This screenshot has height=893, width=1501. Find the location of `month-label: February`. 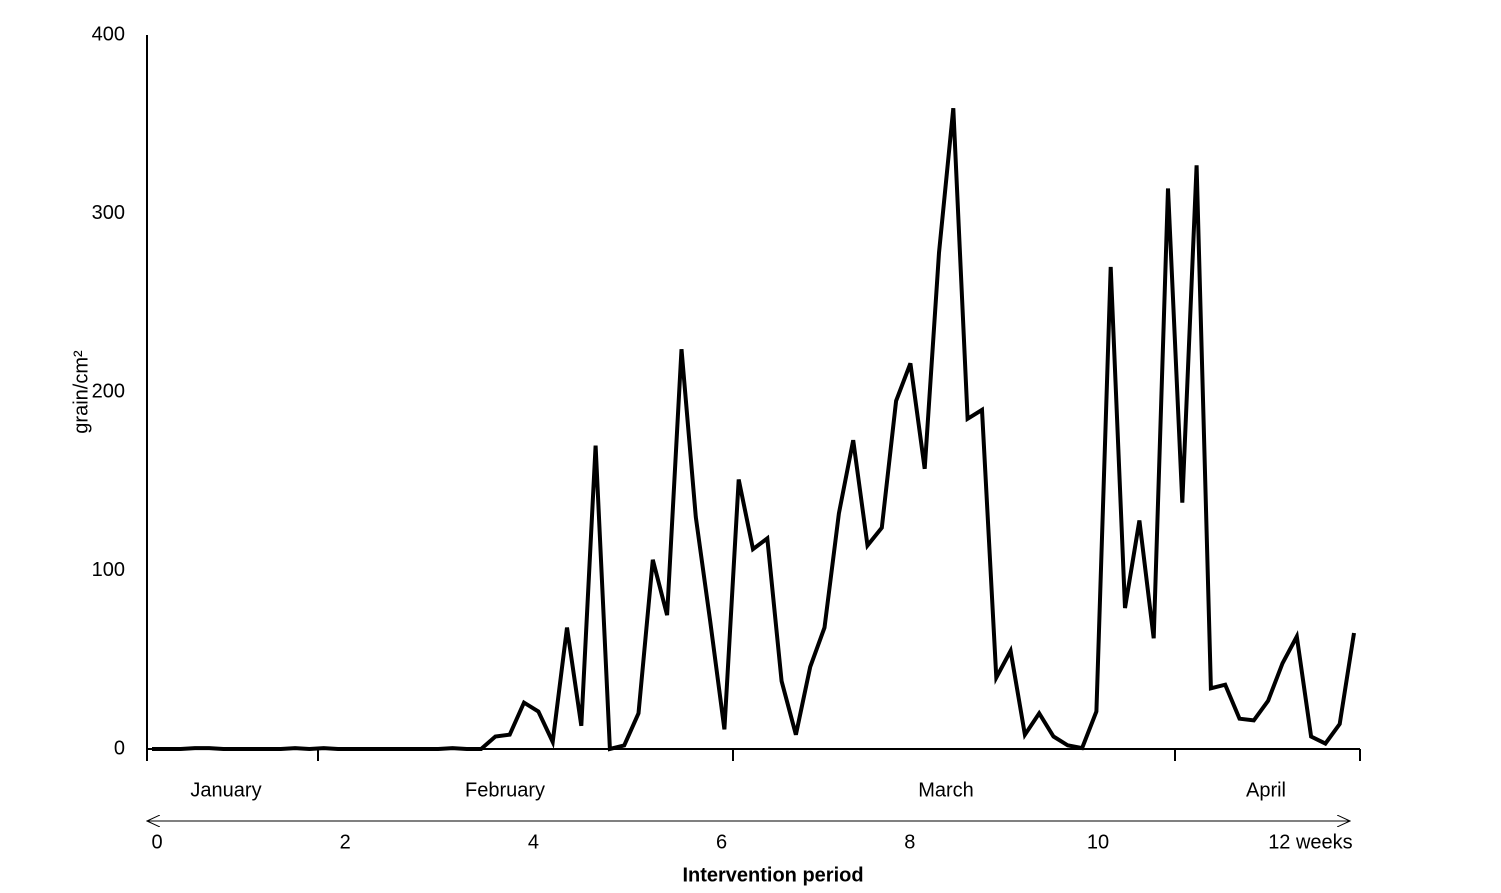

month-label: February is located at coordinates (505, 790).